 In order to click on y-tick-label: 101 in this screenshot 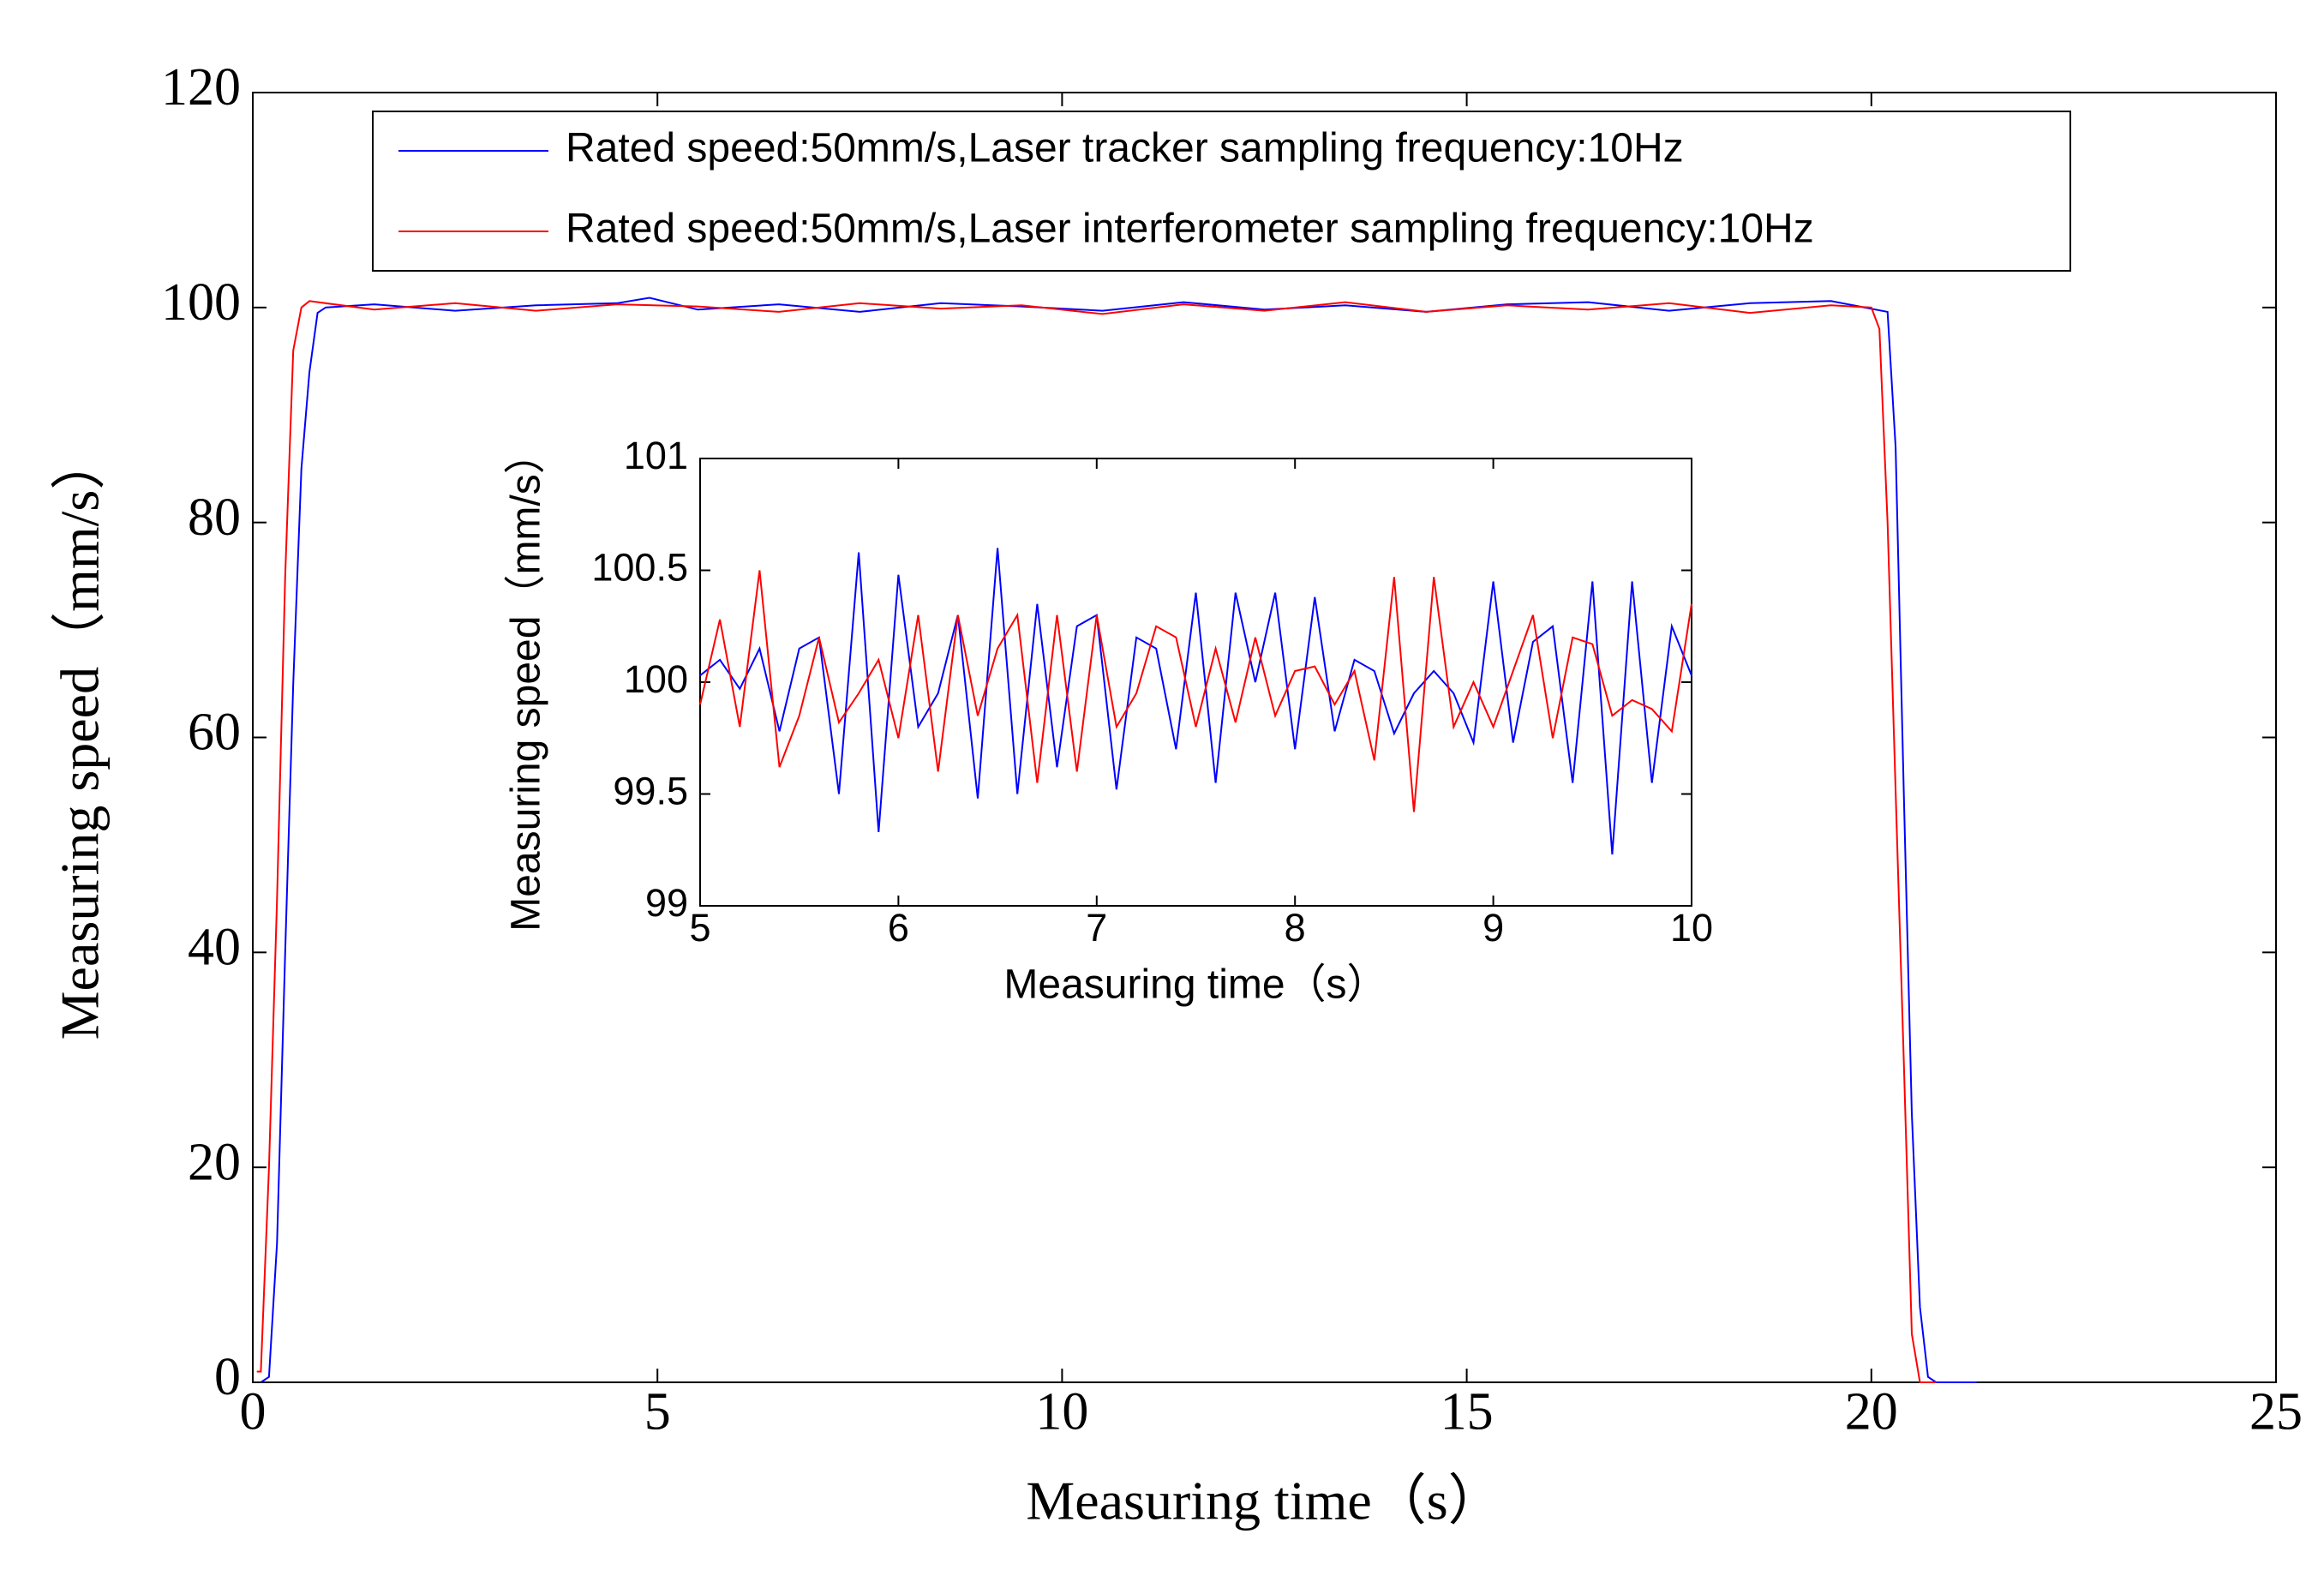, I will do `click(656, 455)`.